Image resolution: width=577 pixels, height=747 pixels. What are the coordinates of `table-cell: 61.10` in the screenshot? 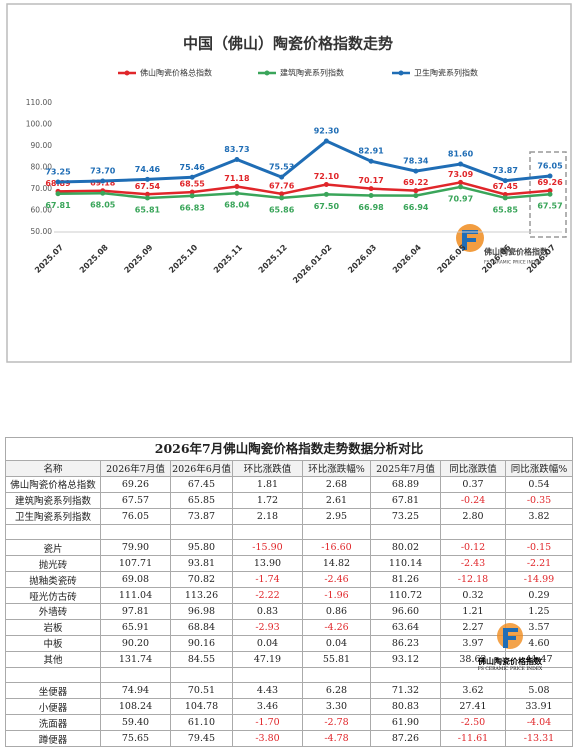 It's located at (201, 723).